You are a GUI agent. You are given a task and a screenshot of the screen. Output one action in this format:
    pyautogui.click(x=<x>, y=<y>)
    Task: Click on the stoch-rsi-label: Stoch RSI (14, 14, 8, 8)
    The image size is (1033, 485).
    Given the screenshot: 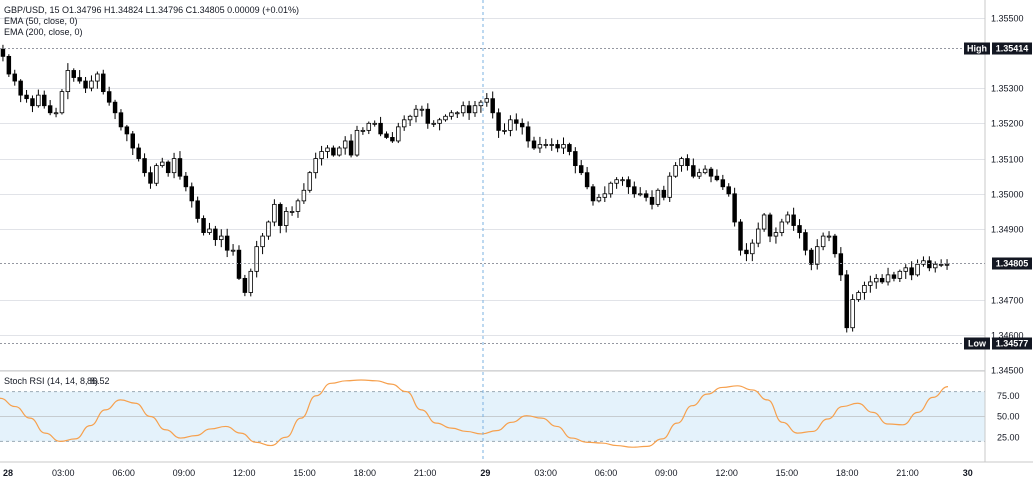 What is the action you would take?
    pyautogui.click(x=51, y=381)
    